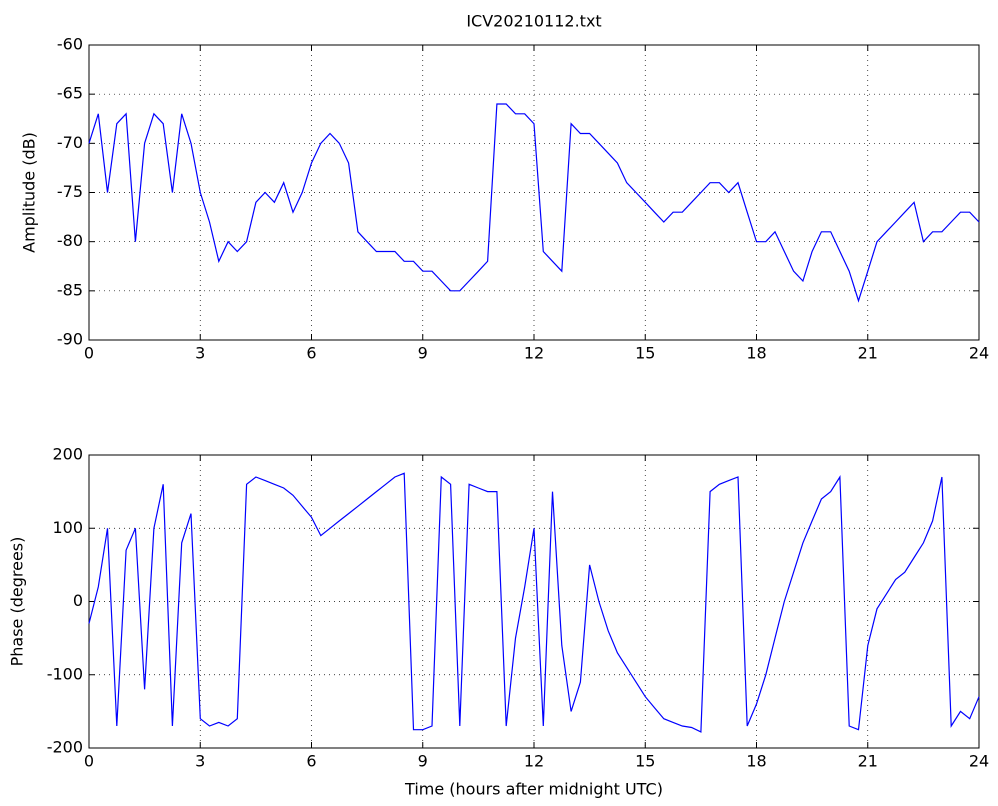 Image resolution: width=998 pixels, height=806 pixels. I want to click on y-tick-label: -65, so click(70, 93).